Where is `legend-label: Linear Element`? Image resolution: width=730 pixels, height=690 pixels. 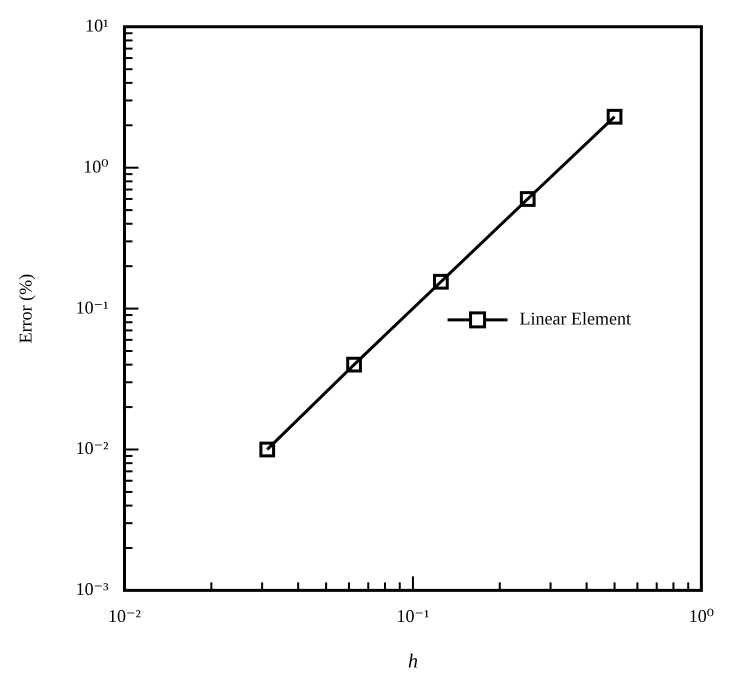
legend-label: Linear Element is located at coordinates (576, 318).